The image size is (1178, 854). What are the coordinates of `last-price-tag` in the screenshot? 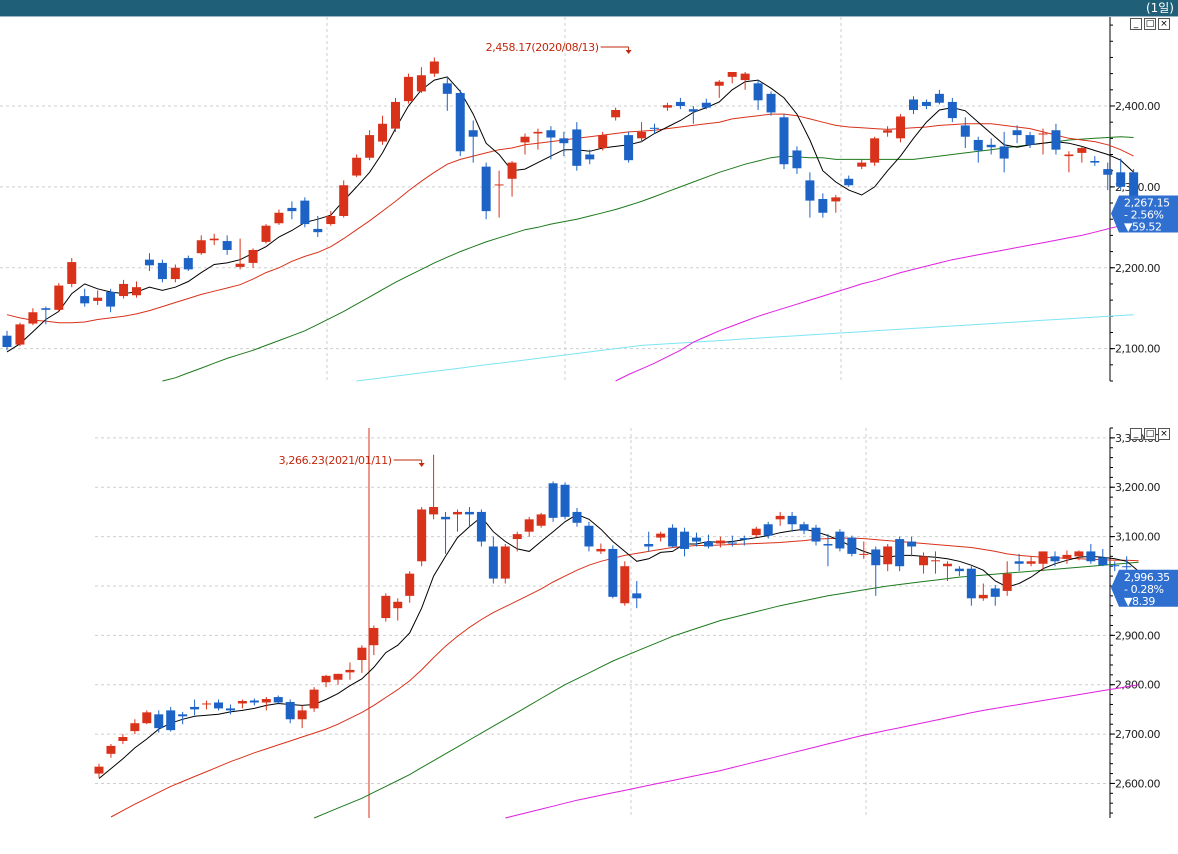 It's located at (1144, 588).